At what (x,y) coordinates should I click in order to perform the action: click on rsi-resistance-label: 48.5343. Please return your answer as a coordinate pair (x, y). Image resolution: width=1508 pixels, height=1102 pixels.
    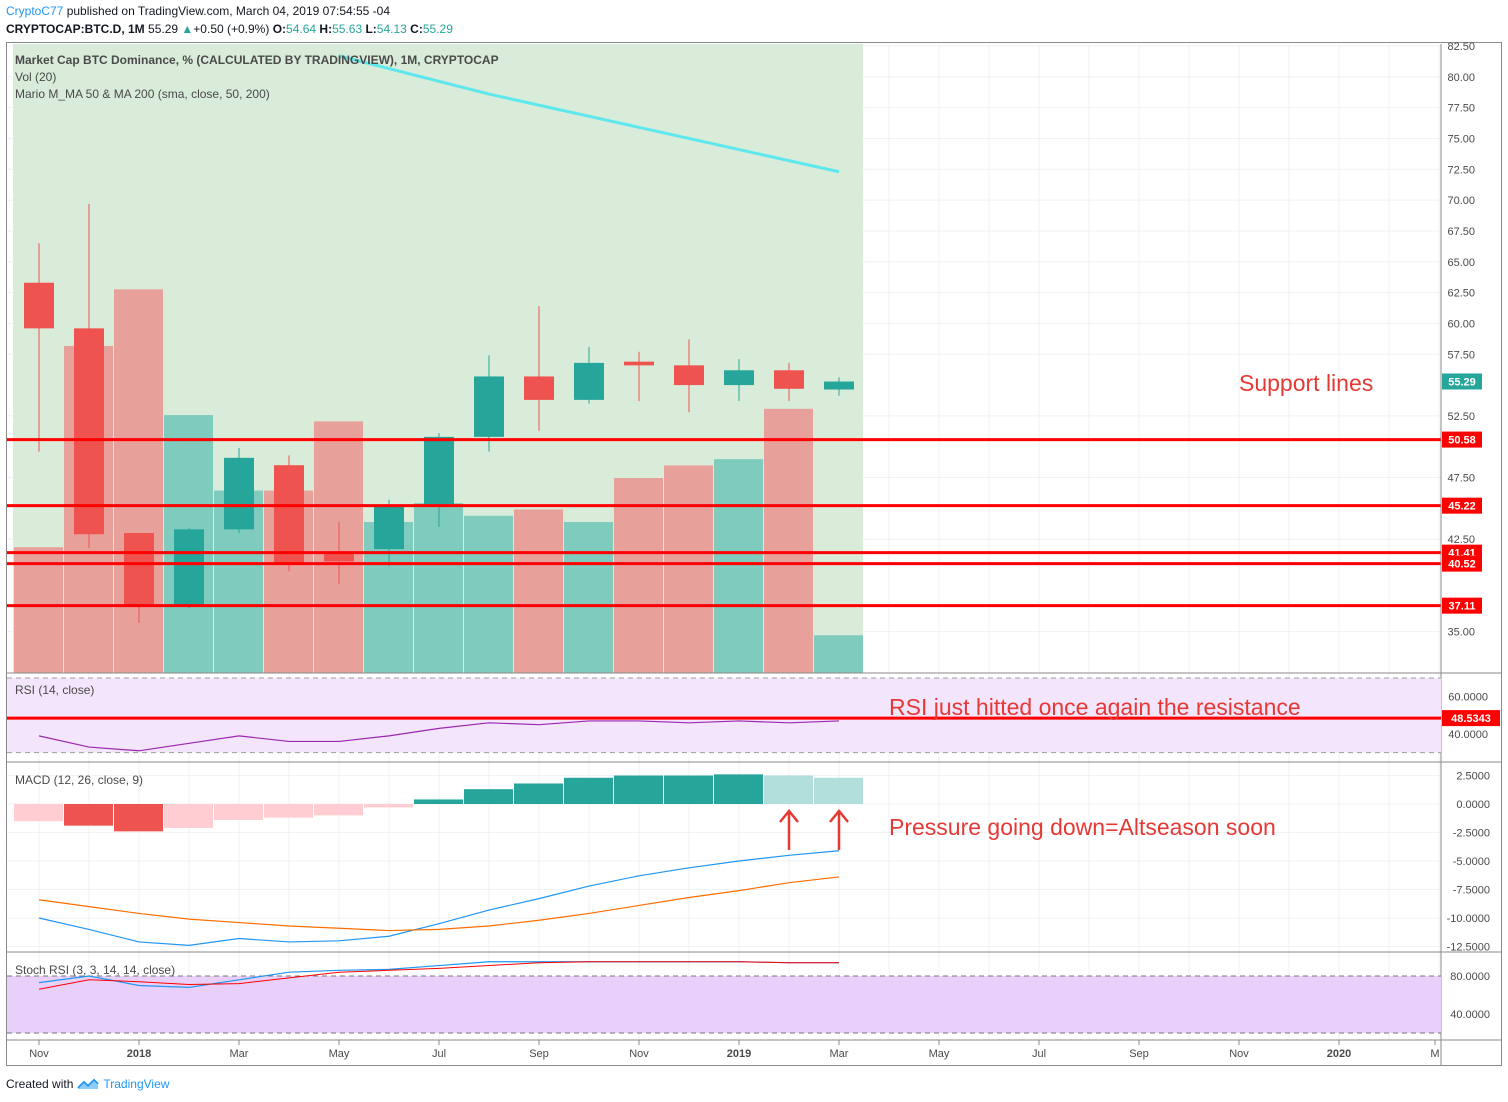
    Looking at the image, I should click on (1471, 719).